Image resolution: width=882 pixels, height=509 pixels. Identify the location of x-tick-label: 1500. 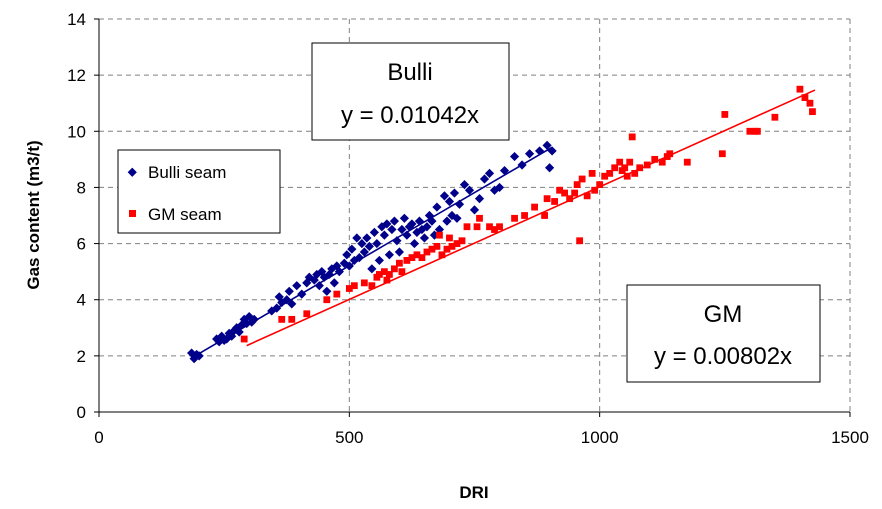
(850, 437).